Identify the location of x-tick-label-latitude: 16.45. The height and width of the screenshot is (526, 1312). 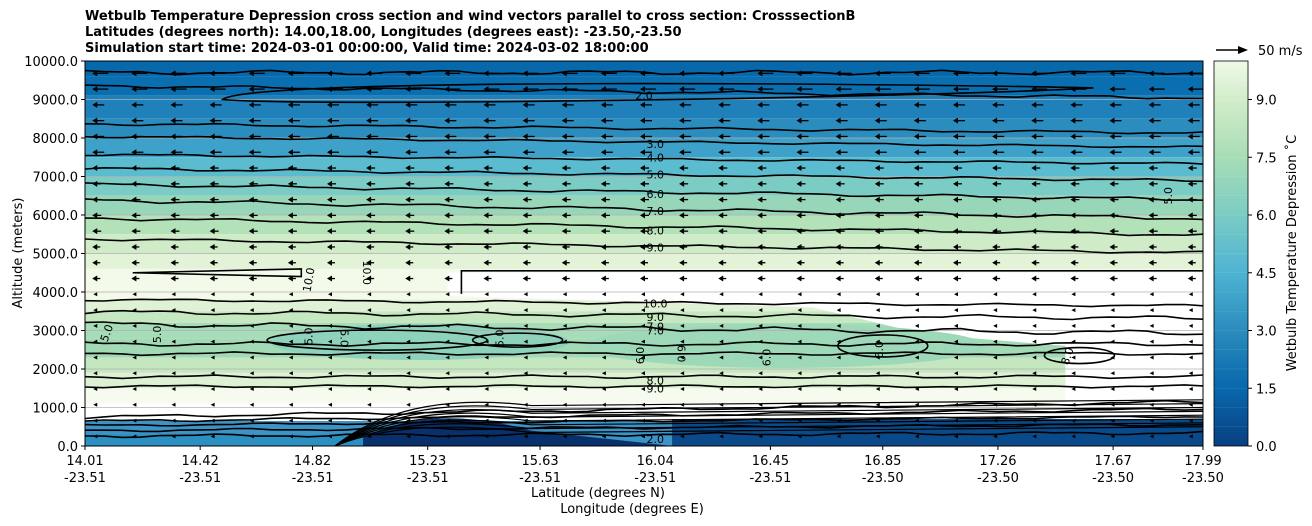
(770, 461).